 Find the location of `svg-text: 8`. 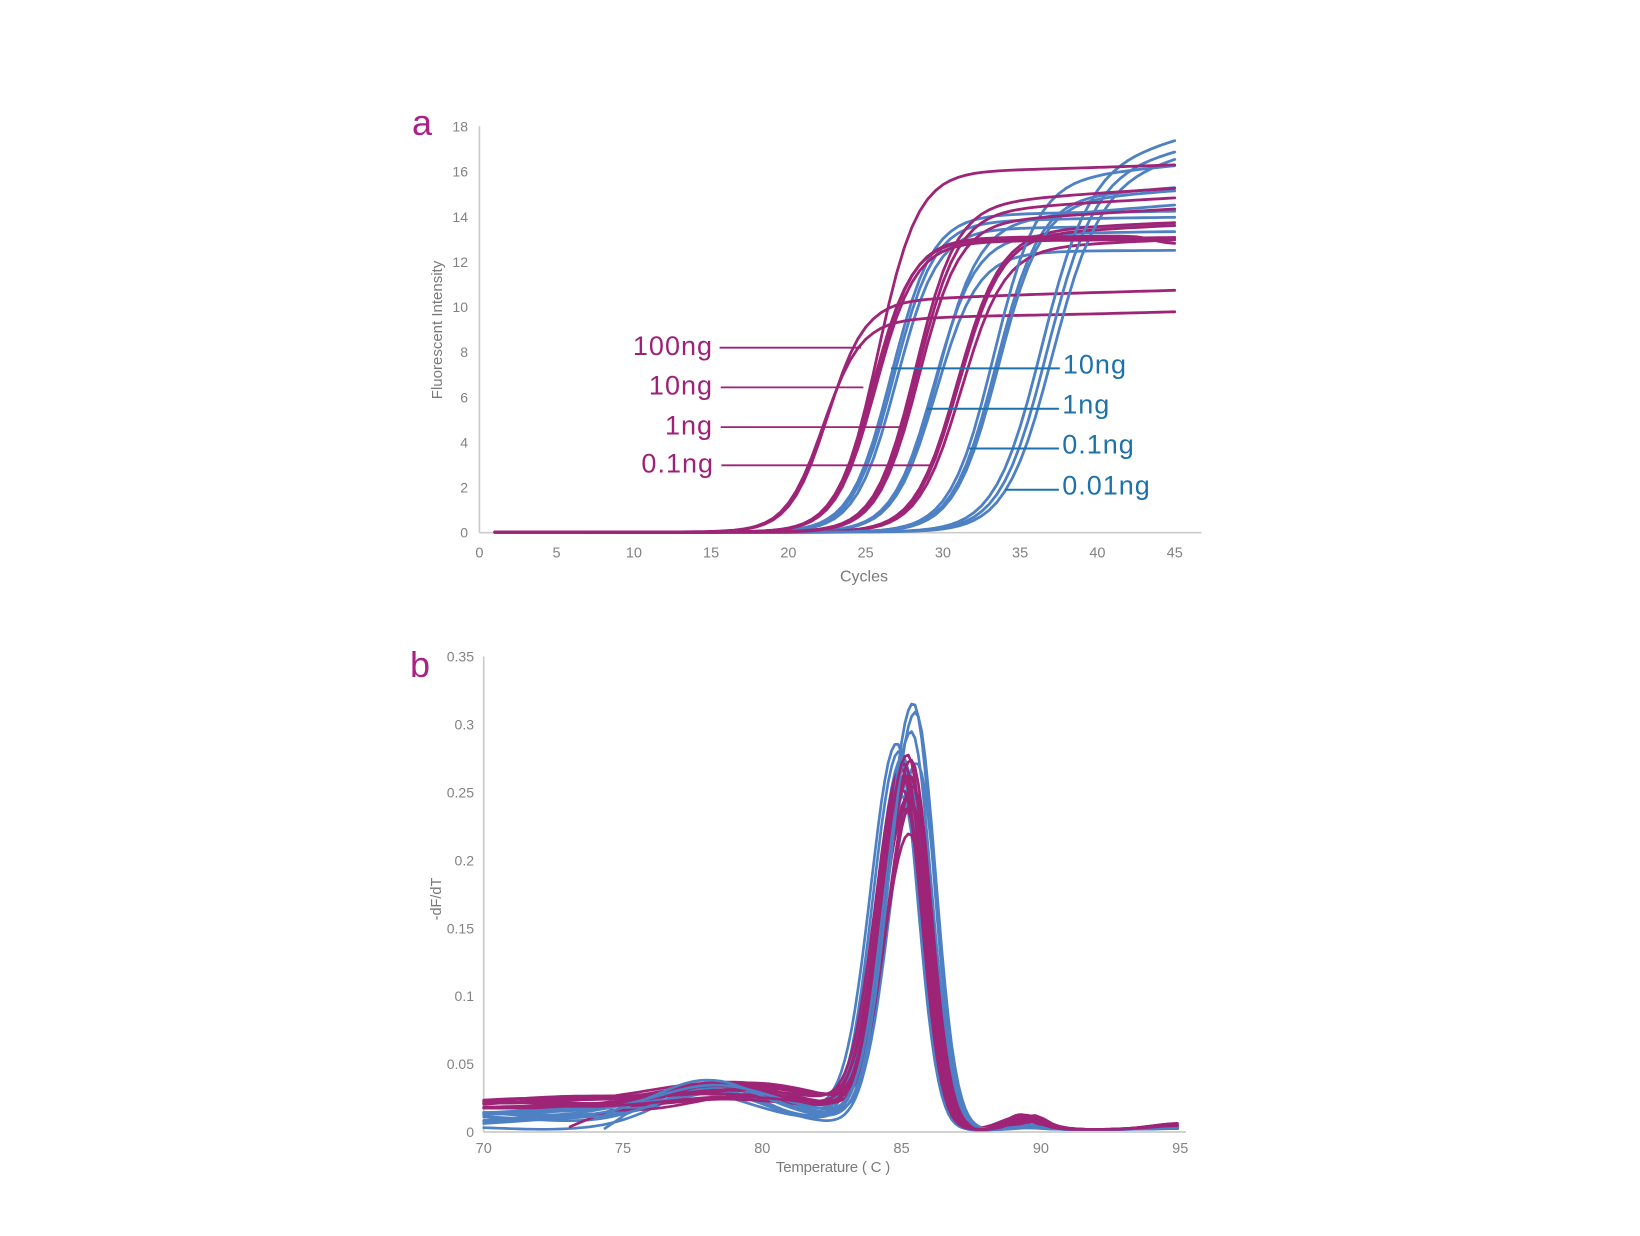

svg-text: 8 is located at coordinates (464, 352).